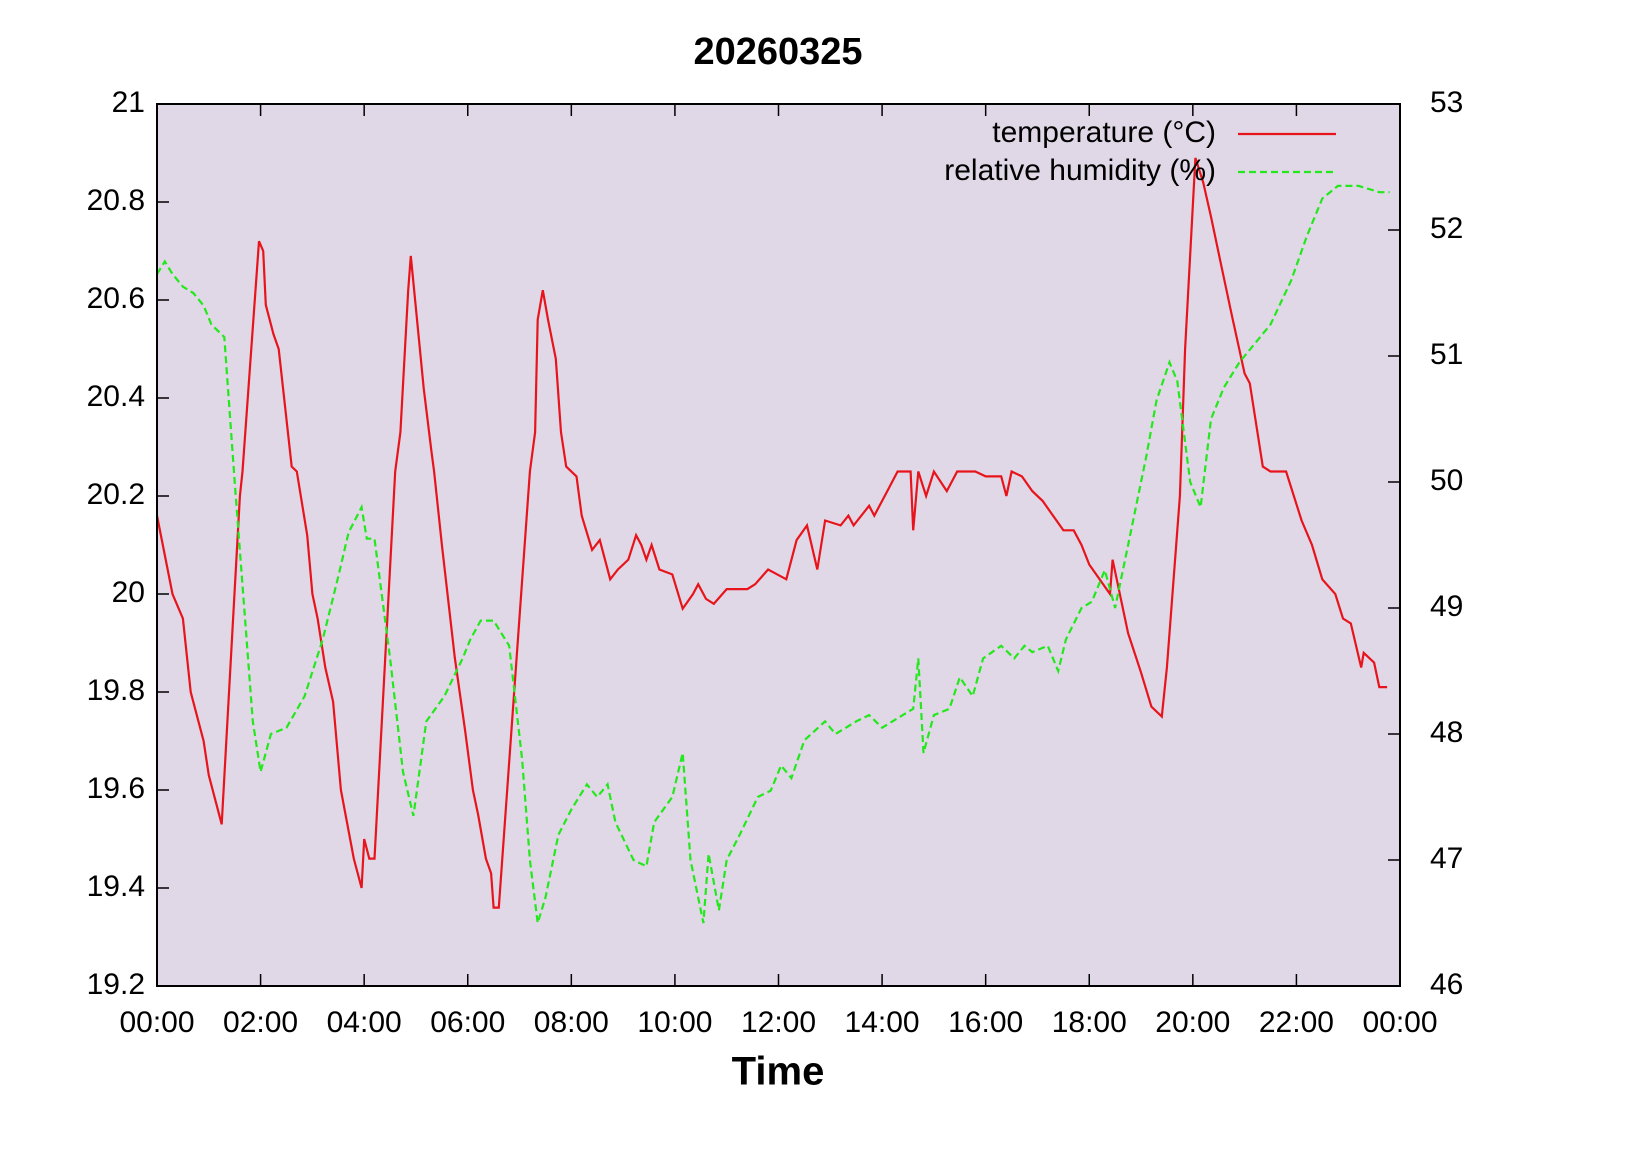 The width and height of the screenshot is (1650, 1155). What do you see at coordinates (1446, 102) in the screenshot?
I see `y2-tick-label: 53` at bounding box center [1446, 102].